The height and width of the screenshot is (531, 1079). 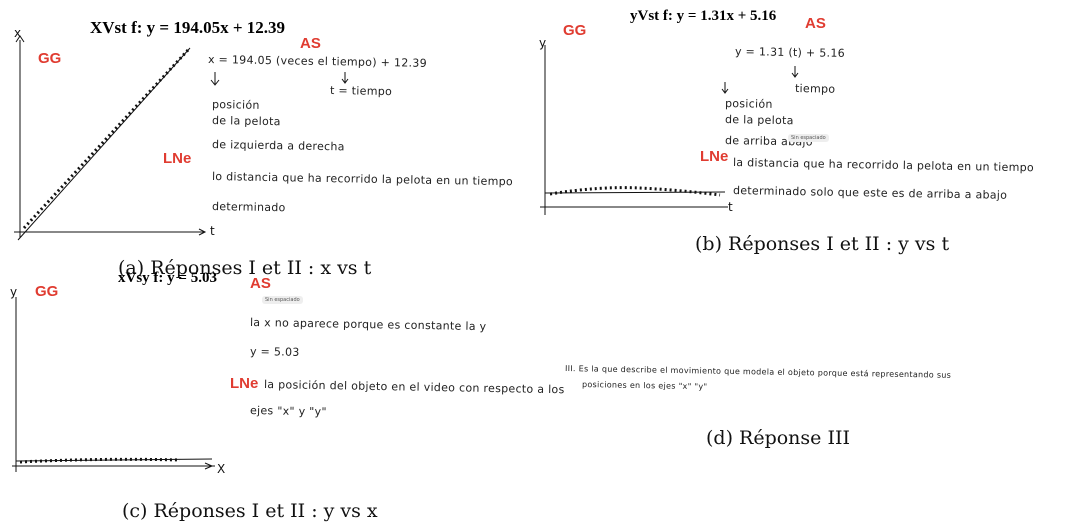 What do you see at coordinates (790, 52) in the screenshot?
I see `note: y = 1.31 (t) + 5.16` at bounding box center [790, 52].